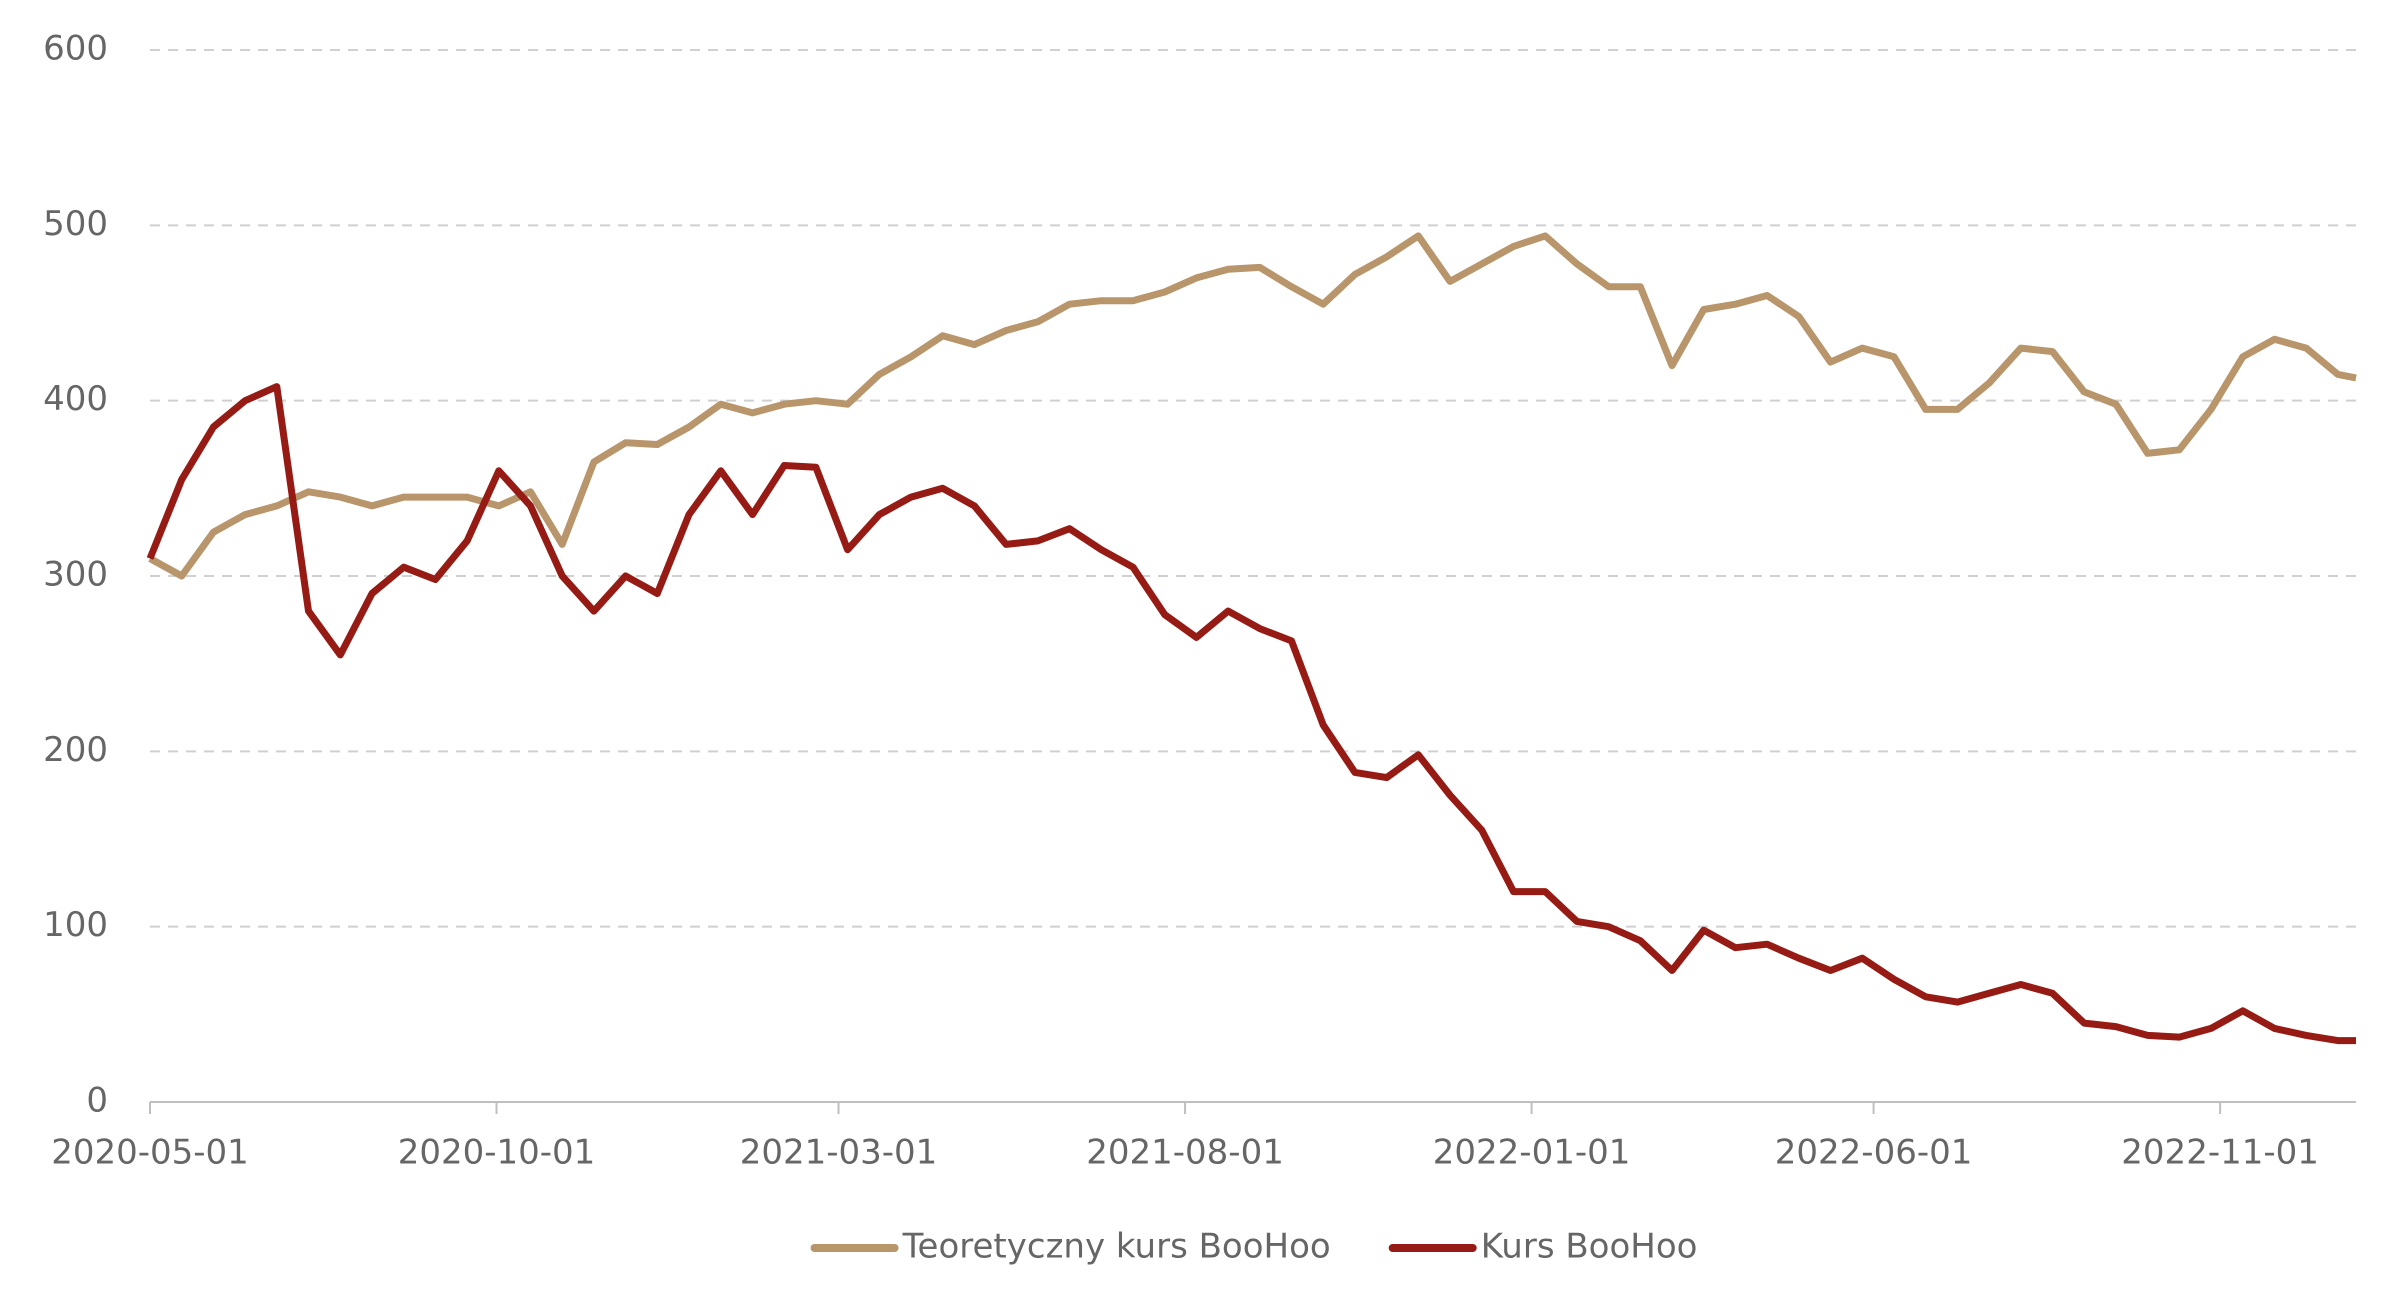 This screenshot has width=2382, height=1303. What do you see at coordinates (75, 399) in the screenshot?
I see `y-tick-label: 400` at bounding box center [75, 399].